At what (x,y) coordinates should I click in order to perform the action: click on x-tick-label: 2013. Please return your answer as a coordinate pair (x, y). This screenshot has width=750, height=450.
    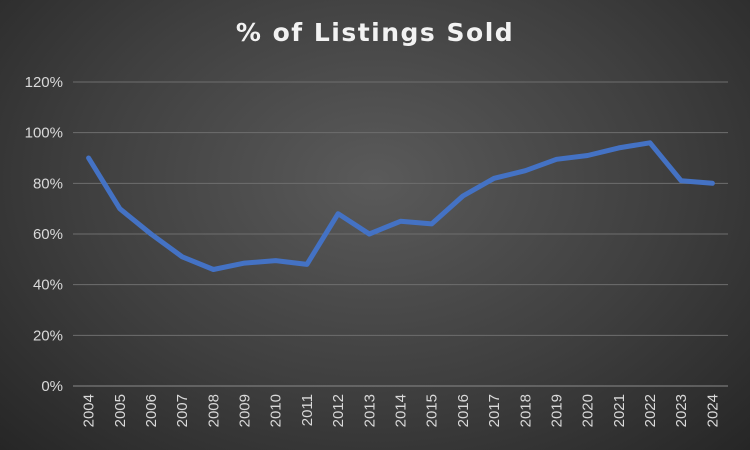
    Looking at the image, I should click on (369, 410).